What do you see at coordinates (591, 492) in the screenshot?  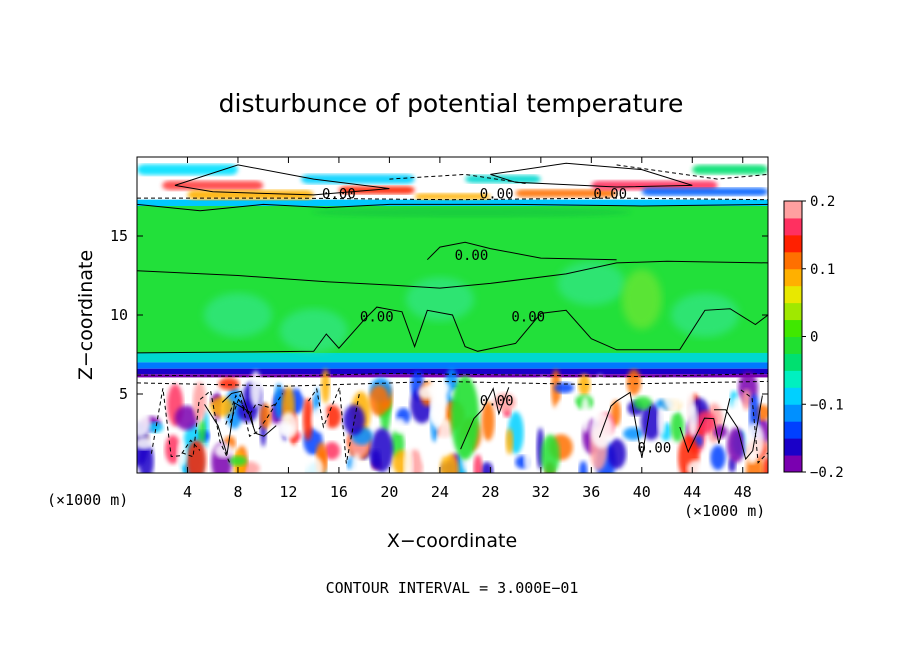 I see `x-tick-label: 36` at bounding box center [591, 492].